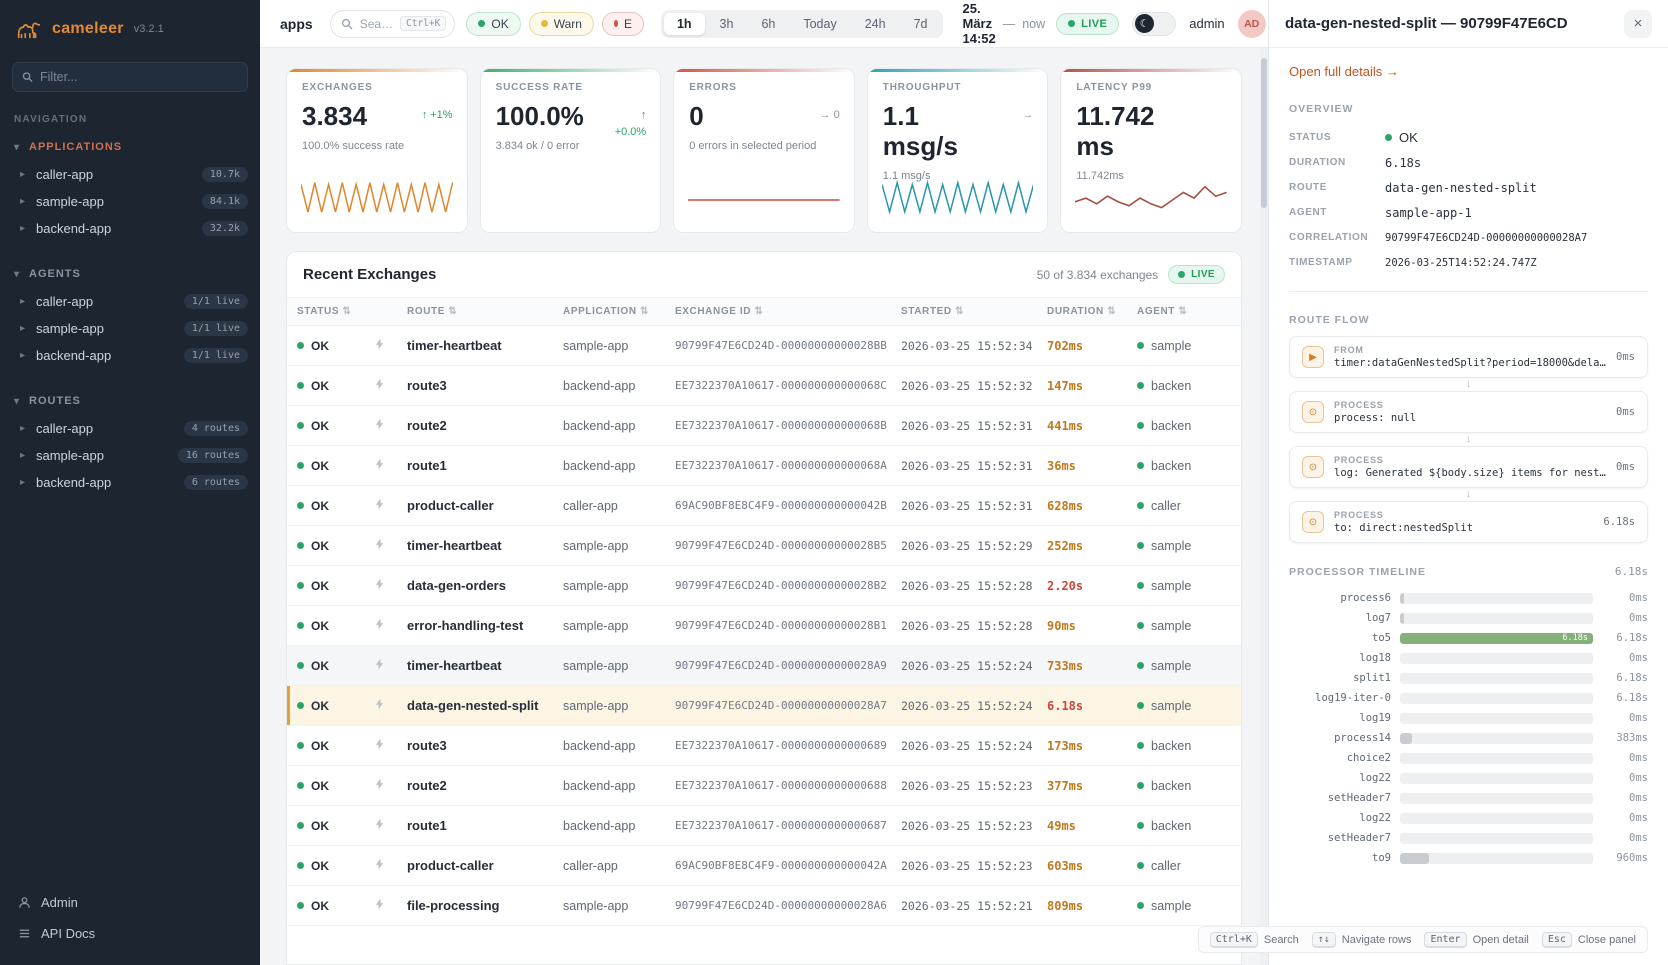 Image resolution: width=1668 pixels, height=965 pixels. I want to click on column-header-duration: DURATION ⇅, so click(1082, 311).